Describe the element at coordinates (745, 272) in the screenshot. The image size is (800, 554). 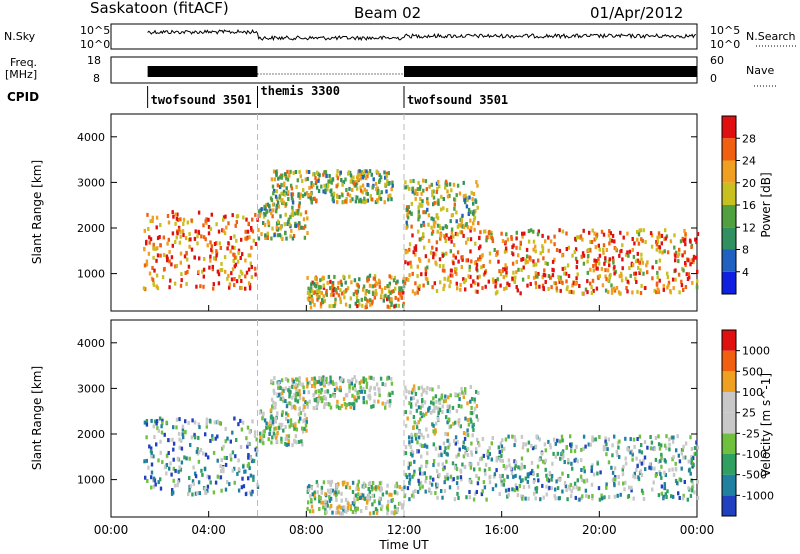
I see `colorbar-label-0: 4` at that location.